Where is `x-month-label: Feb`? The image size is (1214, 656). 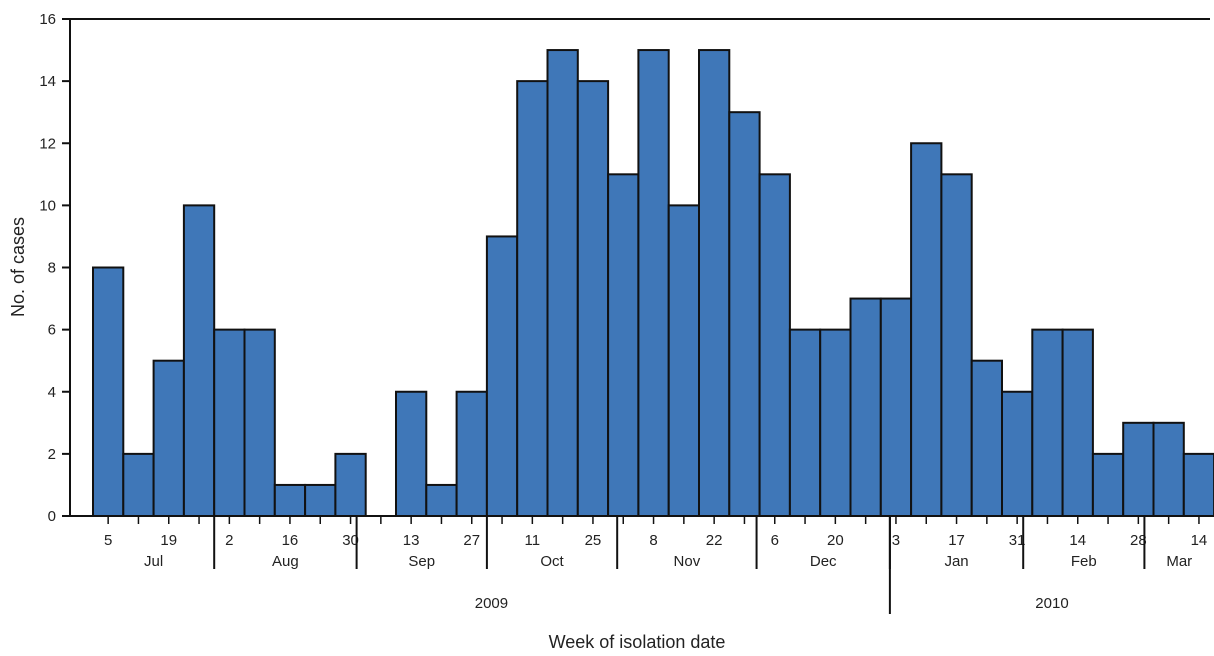
x-month-label: Feb is located at coordinates (1084, 561).